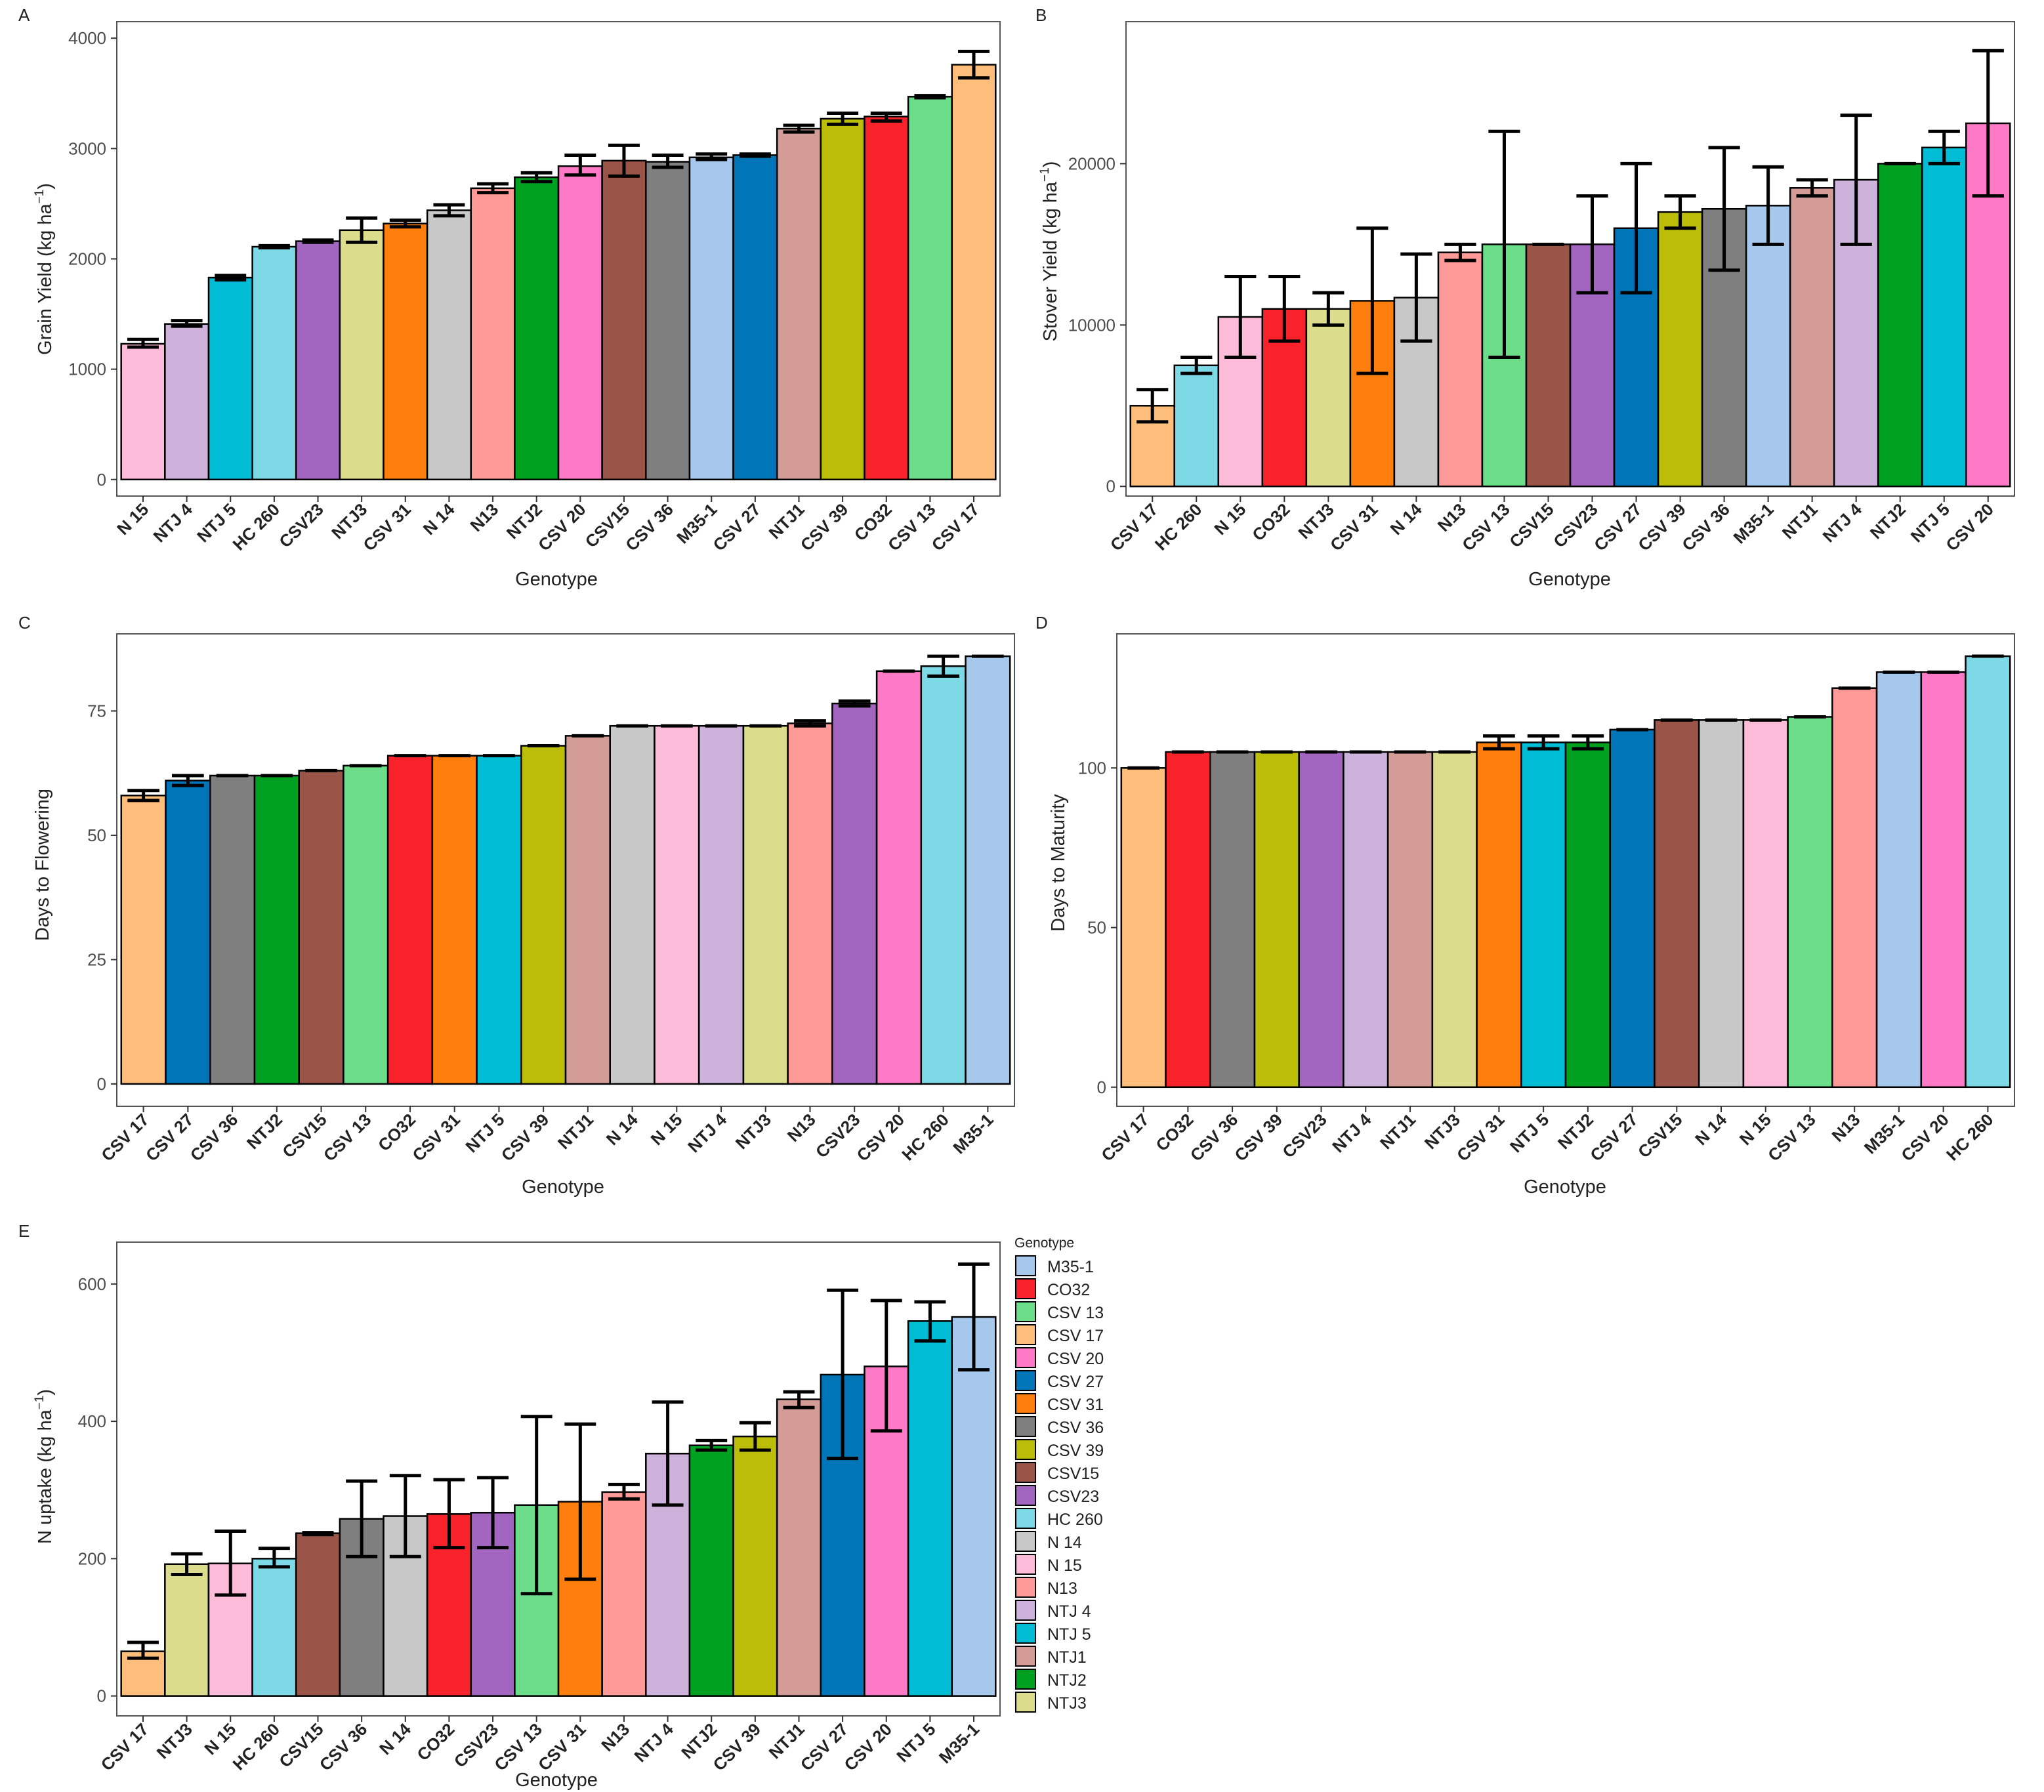 This screenshot has width=2044, height=1792. Describe the element at coordinates (1058, 863) in the screenshot. I see `panel-d-y-axis-title: Days to Maturity` at that location.